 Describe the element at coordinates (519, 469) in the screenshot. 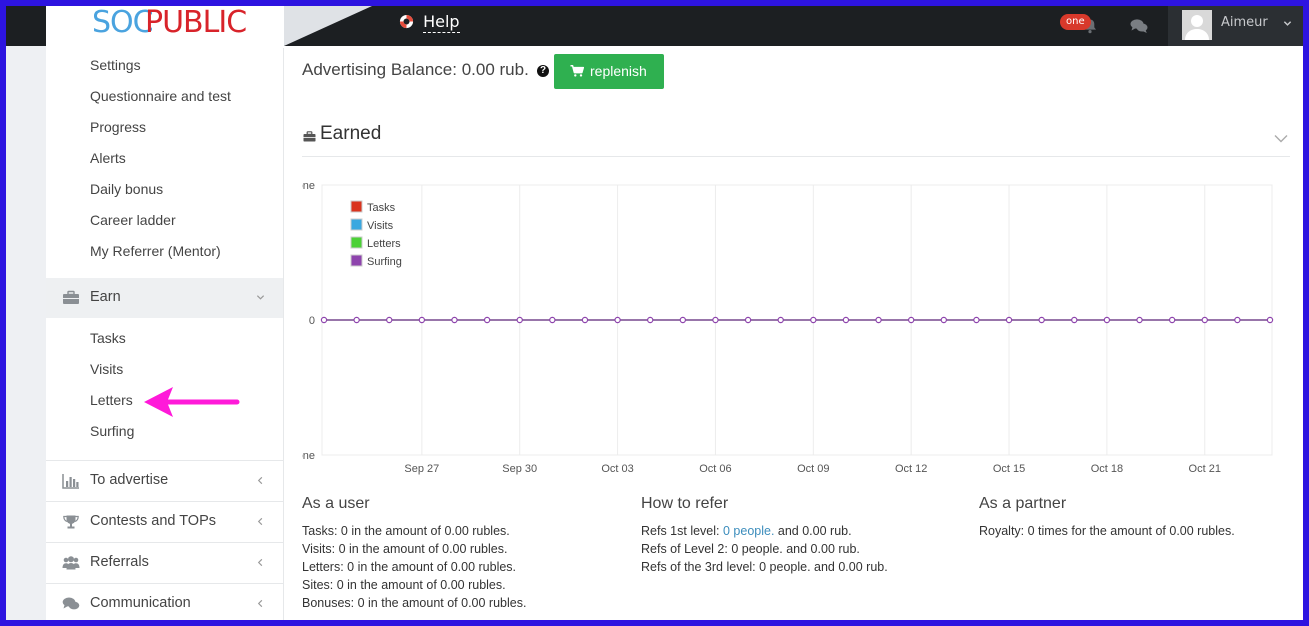

I see `x-tick-label: Sep 30` at that location.